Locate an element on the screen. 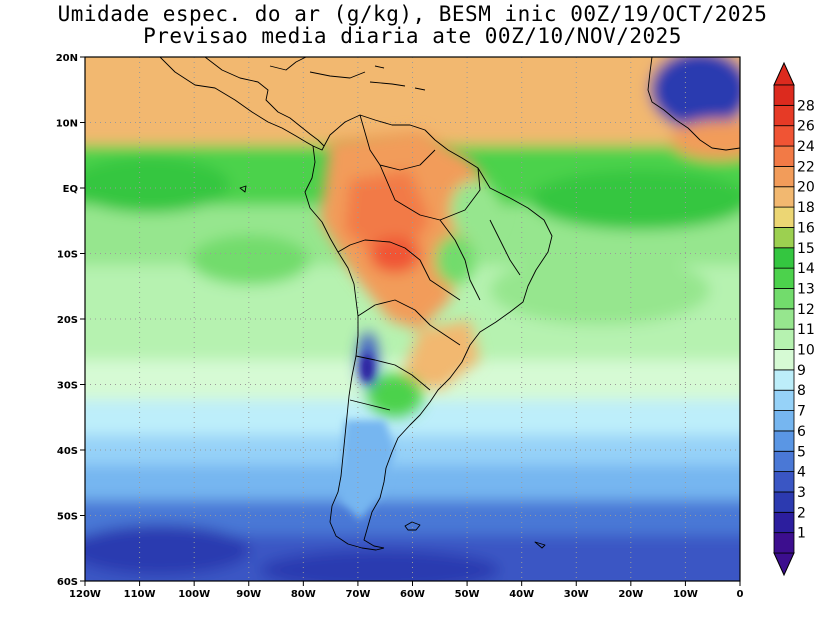  colorbar-level-label: 16 is located at coordinates (806, 228).